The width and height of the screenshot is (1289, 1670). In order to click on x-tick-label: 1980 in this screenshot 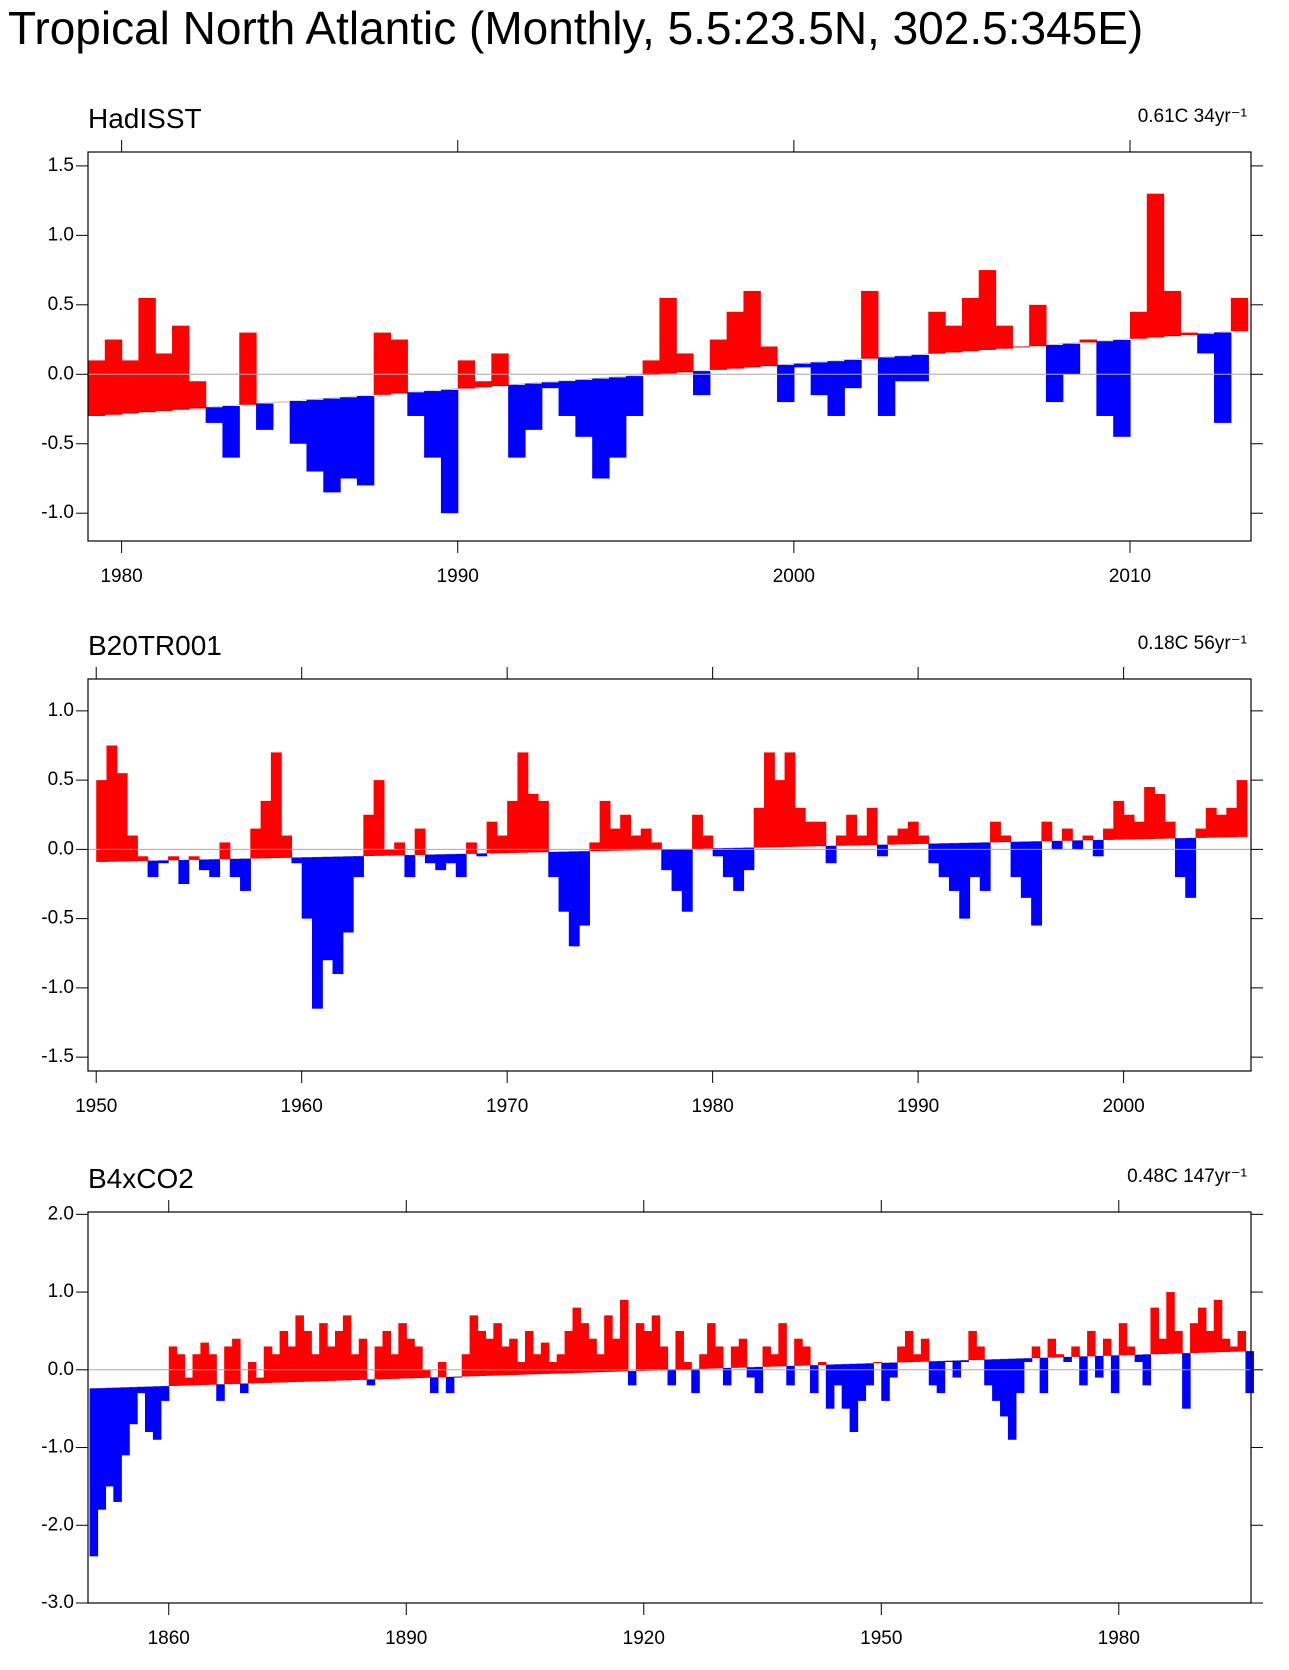, I will do `click(121, 576)`.